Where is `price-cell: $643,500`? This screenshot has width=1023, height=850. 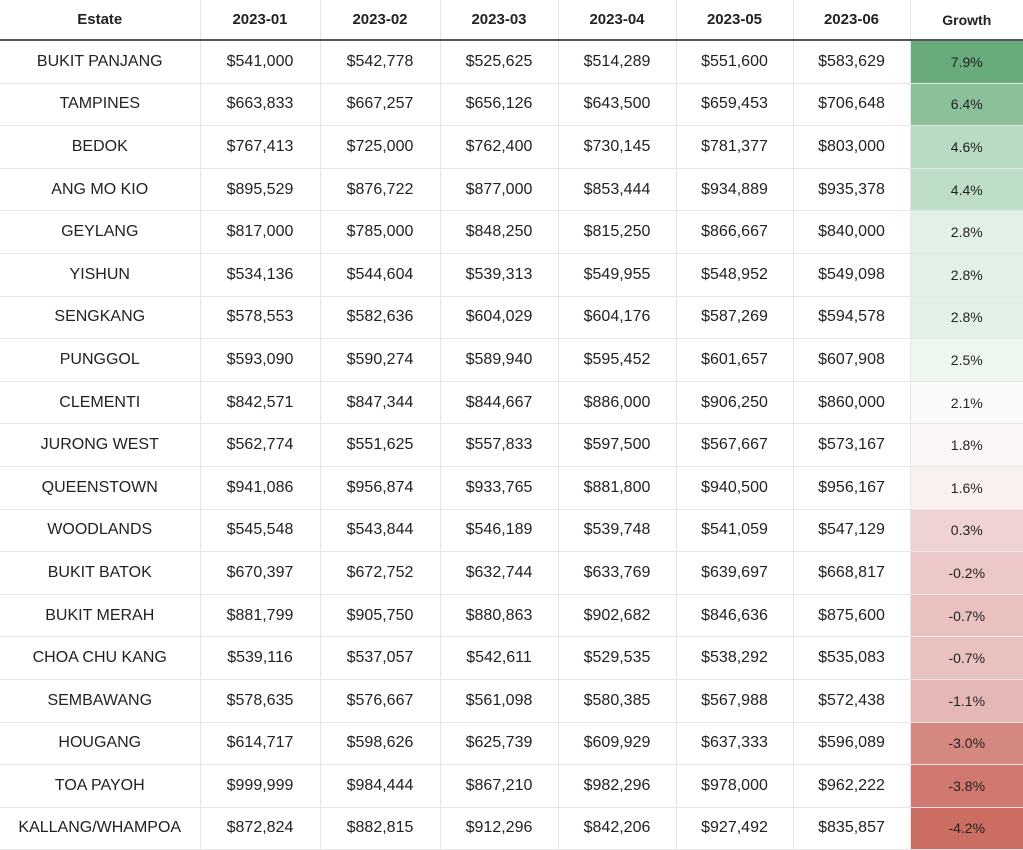 price-cell: $643,500 is located at coordinates (617, 105).